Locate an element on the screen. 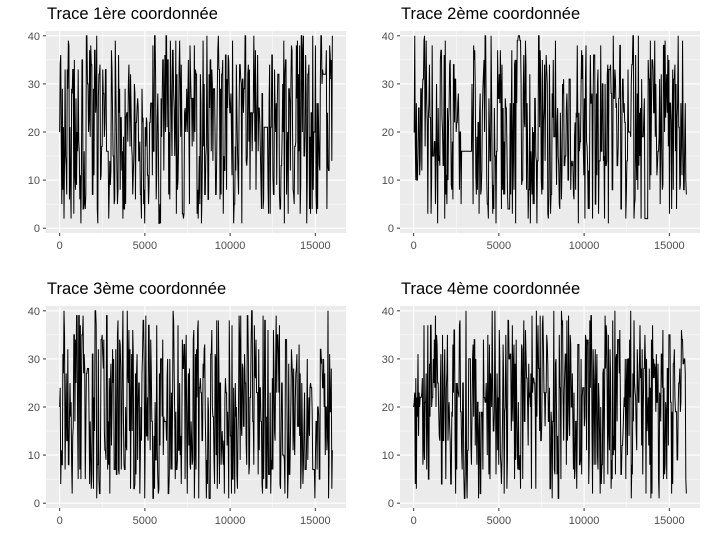  chart-title: Trace 2ème coordonnée is located at coordinates (491, 14).